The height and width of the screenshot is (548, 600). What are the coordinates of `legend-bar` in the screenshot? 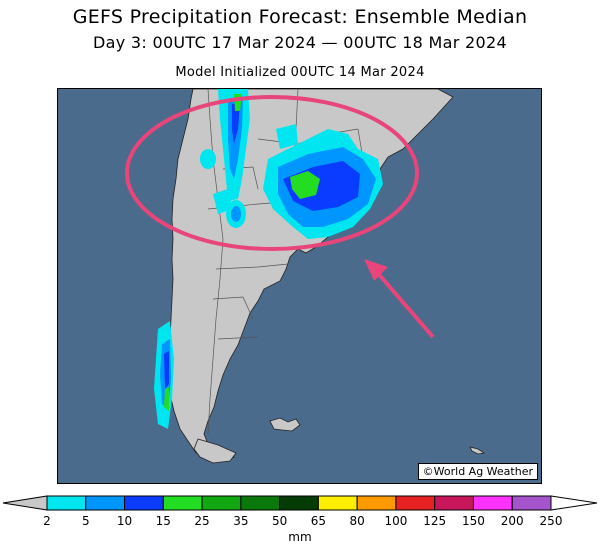 It's located at (300, 503).